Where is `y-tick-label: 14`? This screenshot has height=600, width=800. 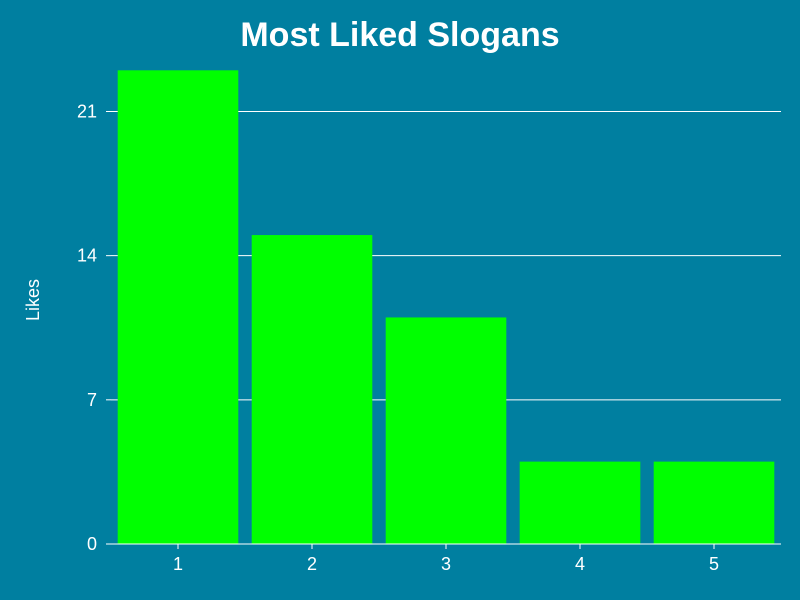
y-tick-label: 14 is located at coordinates (87, 256).